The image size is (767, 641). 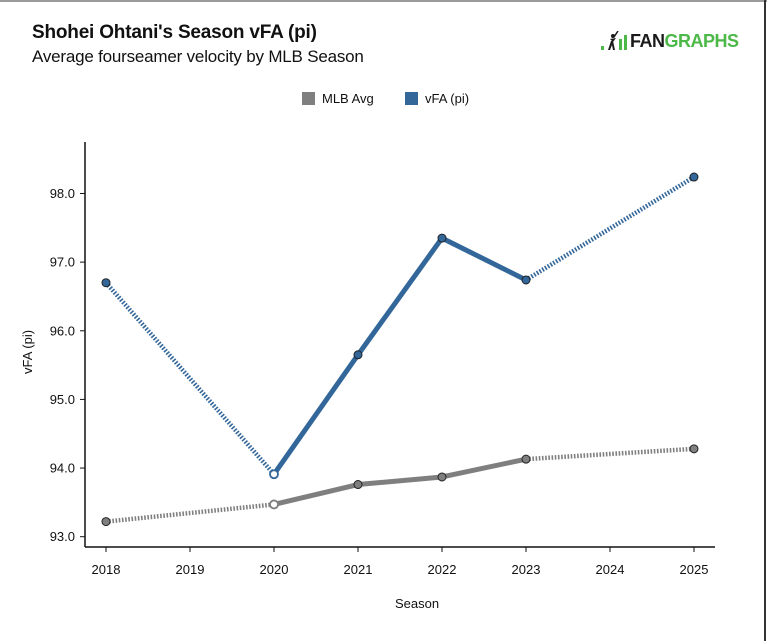 What do you see at coordinates (702, 40) in the screenshot?
I see `logo-text-graphs: GRAPHS` at bounding box center [702, 40].